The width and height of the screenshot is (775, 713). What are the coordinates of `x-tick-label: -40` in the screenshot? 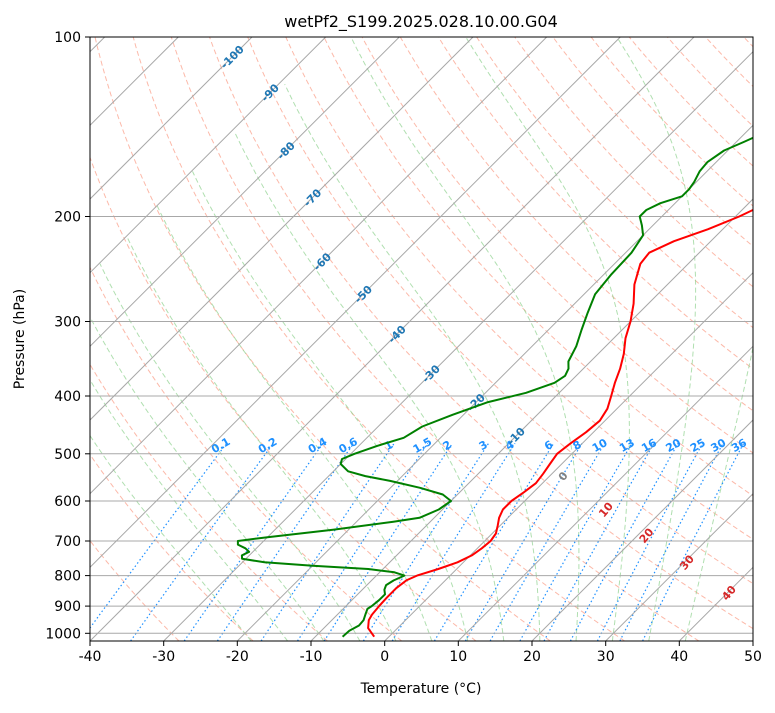 It's located at (90, 657).